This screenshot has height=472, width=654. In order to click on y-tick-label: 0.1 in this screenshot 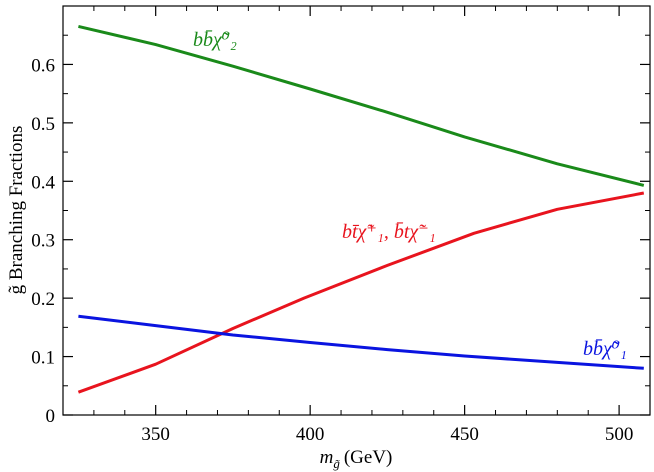, I will do `click(43, 358)`.